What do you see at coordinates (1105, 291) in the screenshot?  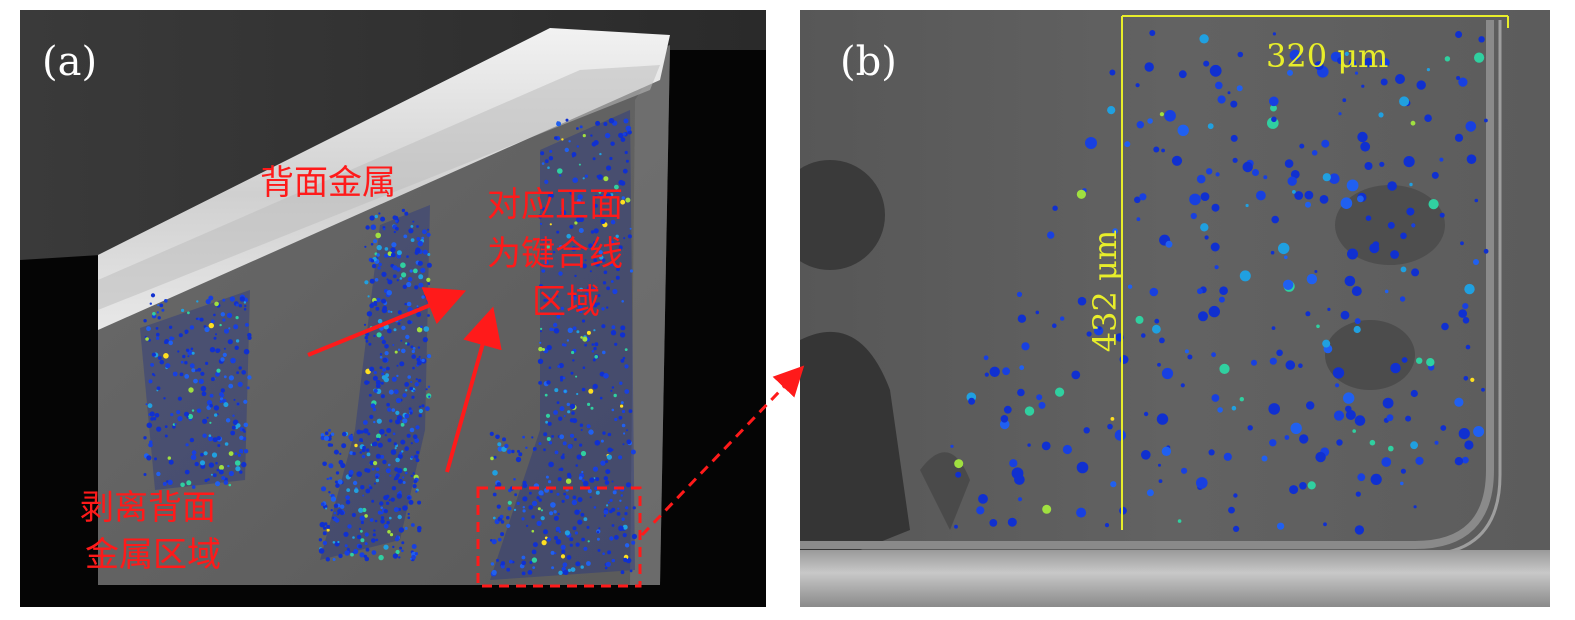 I see `scale-height-label: 432 μm` at bounding box center [1105, 291].